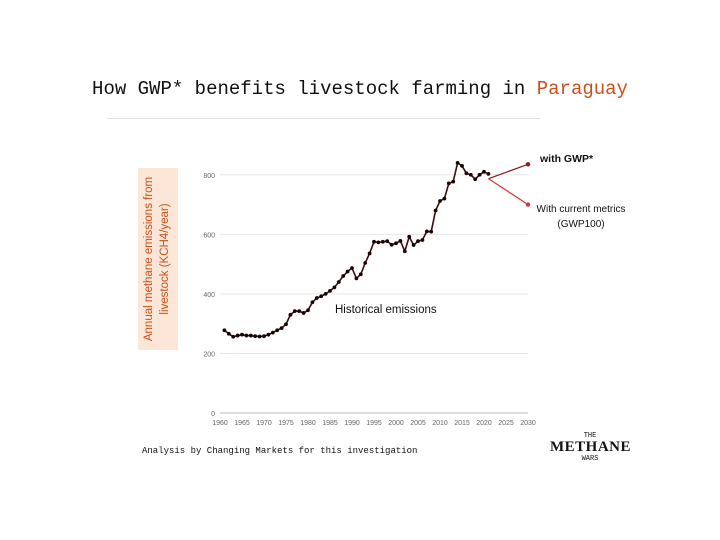 The height and width of the screenshot is (540, 720). What do you see at coordinates (242, 423) in the screenshot?
I see `x-tick-label: 1965` at bounding box center [242, 423].